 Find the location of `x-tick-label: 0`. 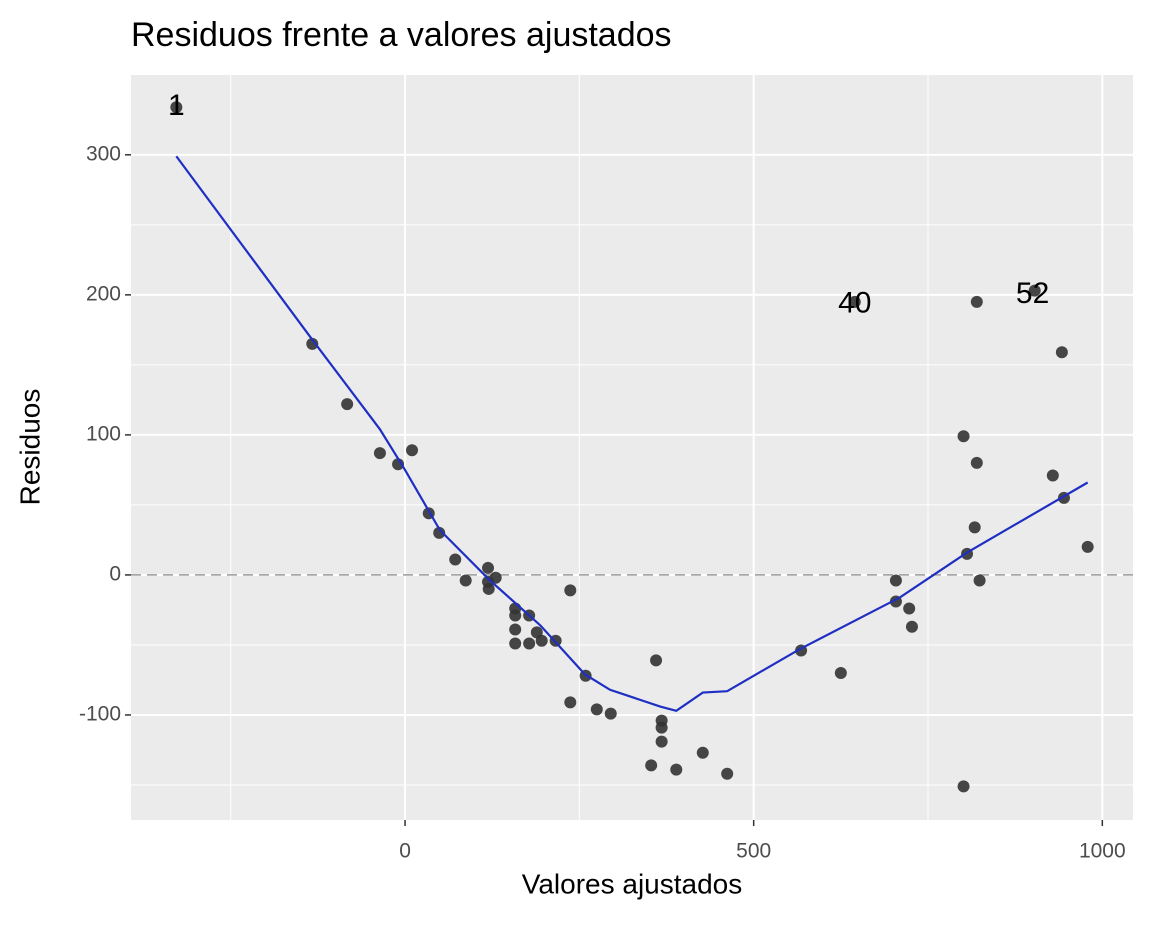

x-tick-label: 0 is located at coordinates (405, 851).